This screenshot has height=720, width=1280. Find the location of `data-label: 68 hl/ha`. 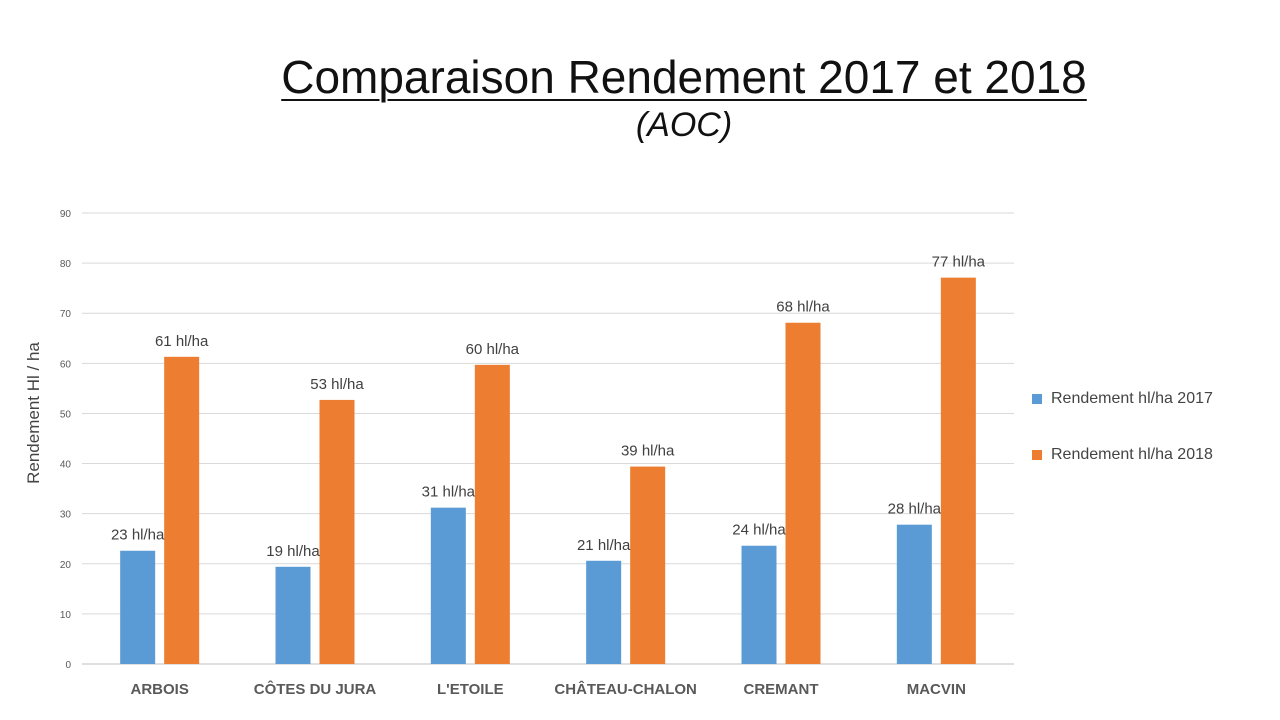

data-label: 68 hl/ha is located at coordinates (803, 307).